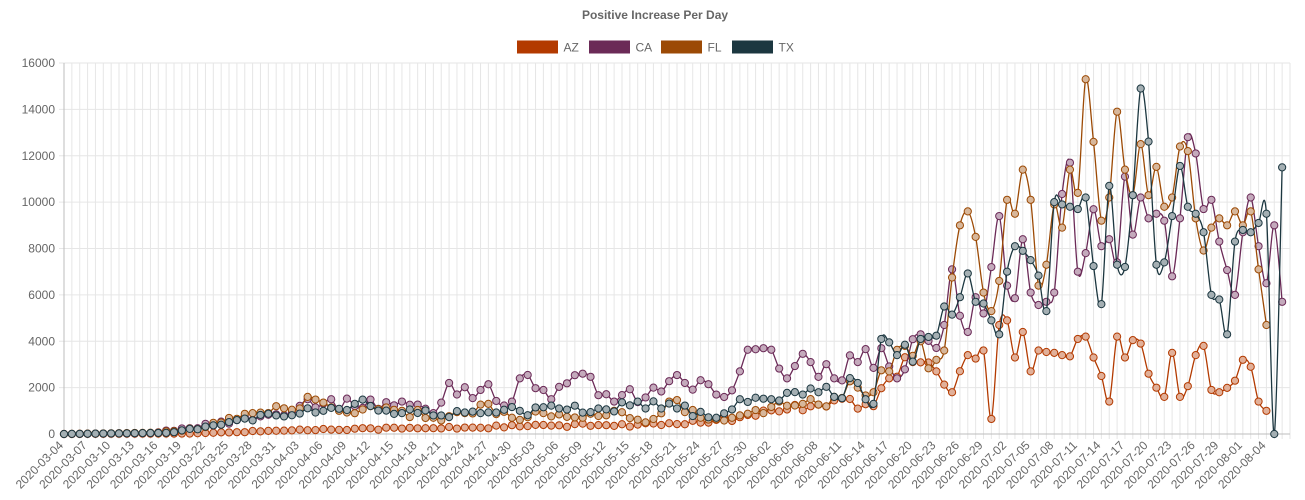  Describe the element at coordinates (621, 47) in the screenshot. I see `legend-item-ca: CA` at that location.